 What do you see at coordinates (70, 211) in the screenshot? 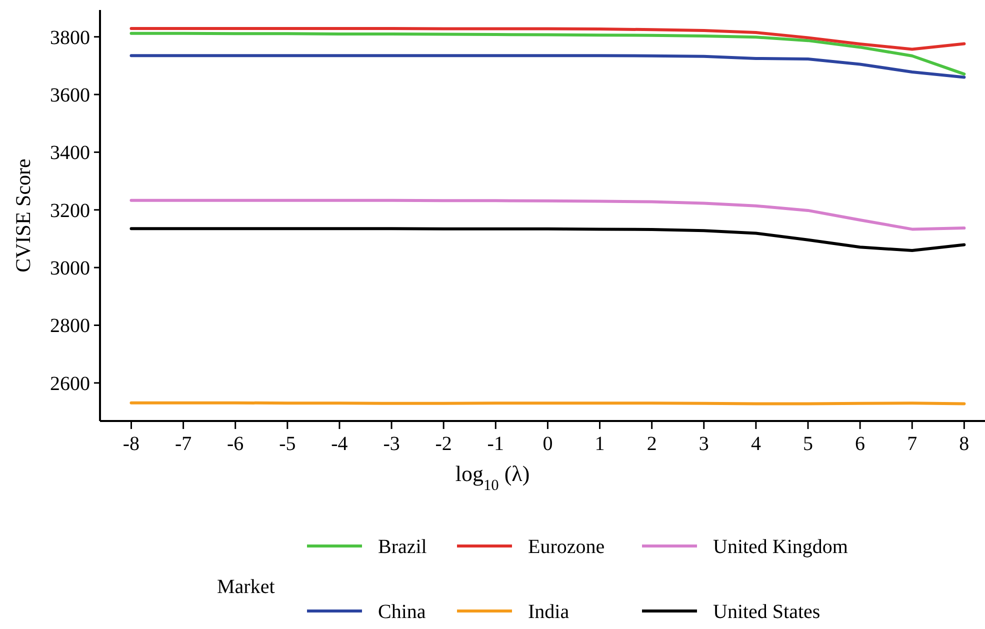
I see `y-tick-label: 3200` at bounding box center [70, 211].